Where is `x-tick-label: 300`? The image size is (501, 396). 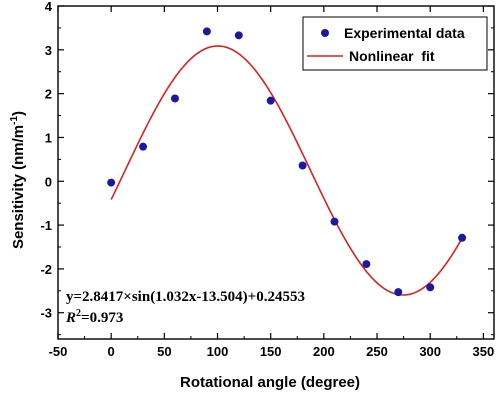 x-tick-label: 300 is located at coordinates (430, 351).